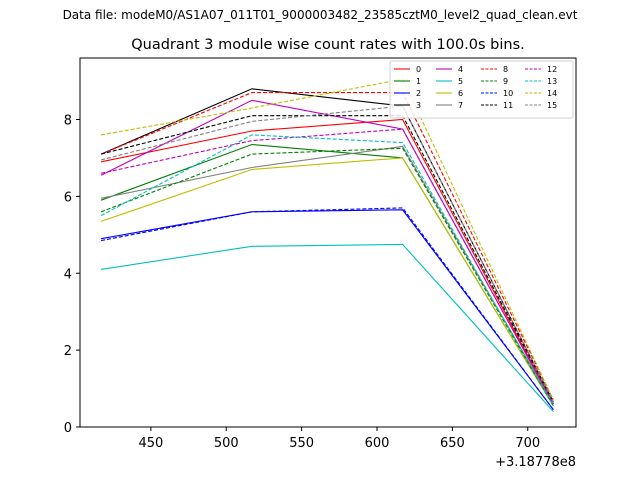 Image resolution: width=640 pixels, height=480 pixels. Describe the element at coordinates (418, 105) in the screenshot. I see `legend-label-3: 3` at that location.